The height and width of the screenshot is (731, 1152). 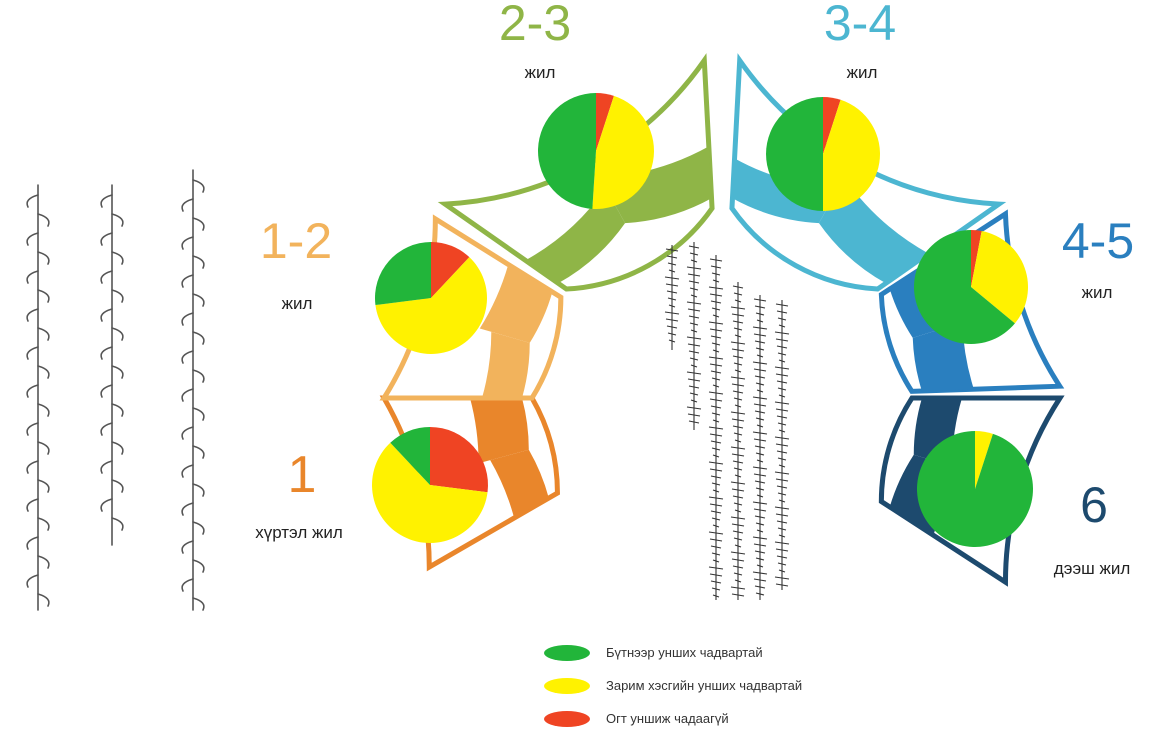 What do you see at coordinates (727, 421) in the screenshot?
I see `center-vertical-script` at bounding box center [727, 421].